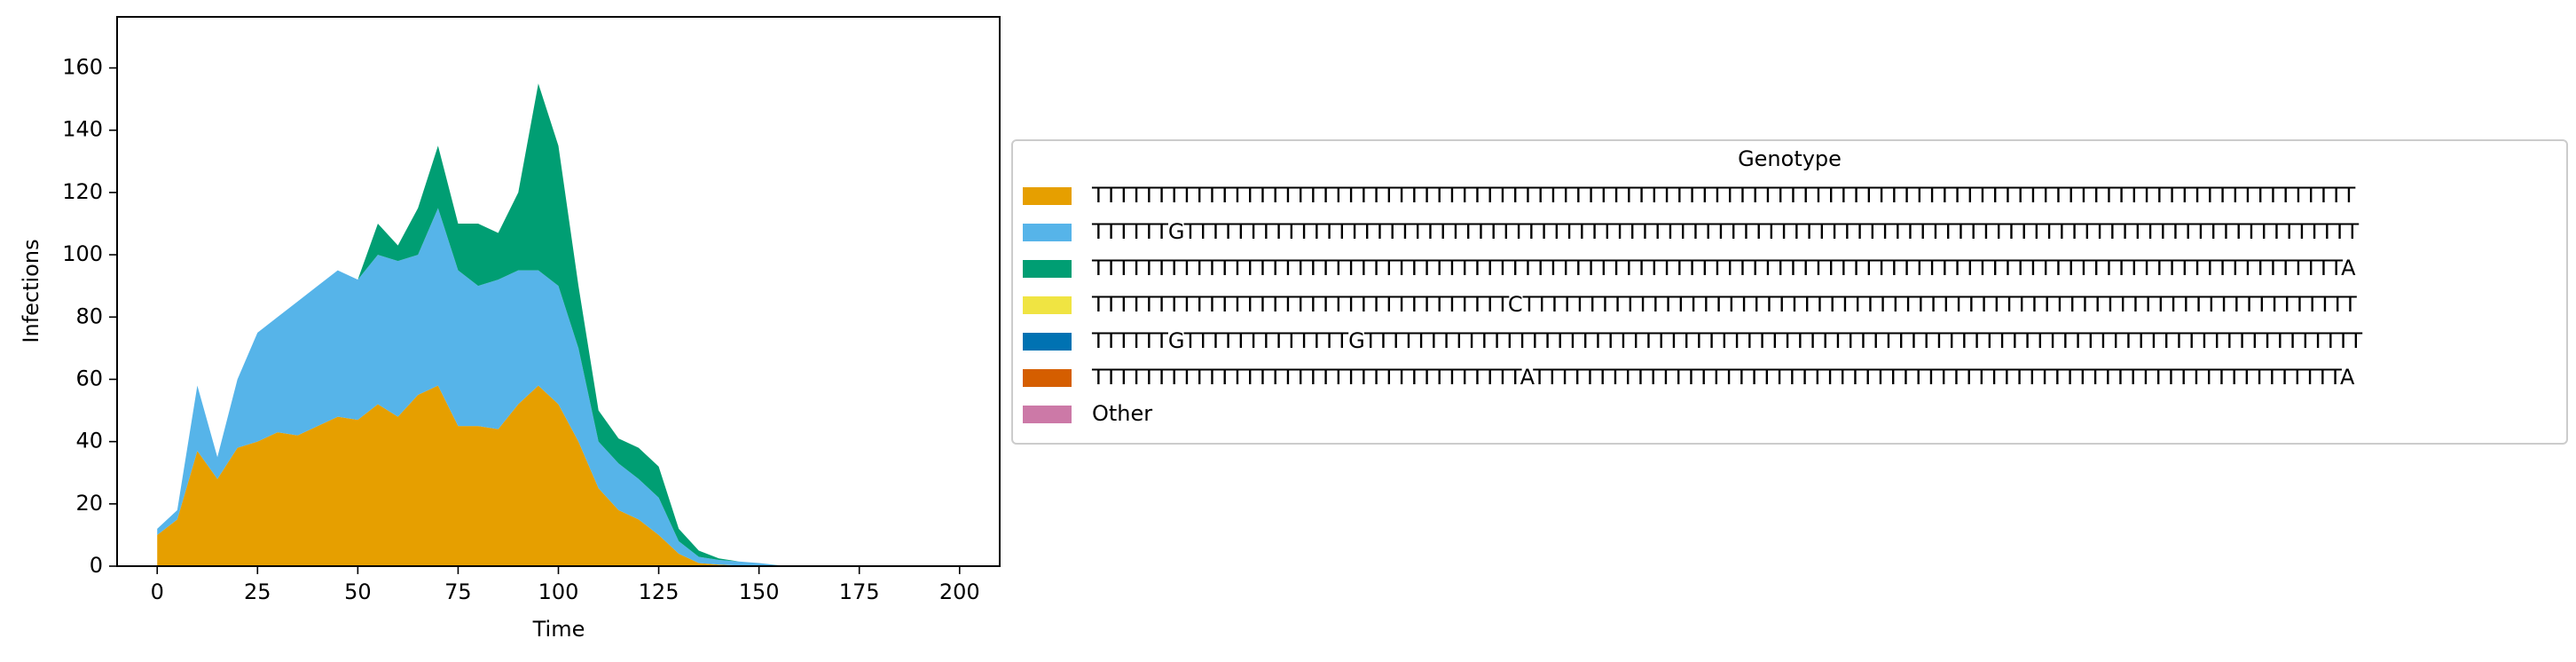  Describe the element at coordinates (82, 130) in the screenshot. I see `y-tick-label: 140` at that location.